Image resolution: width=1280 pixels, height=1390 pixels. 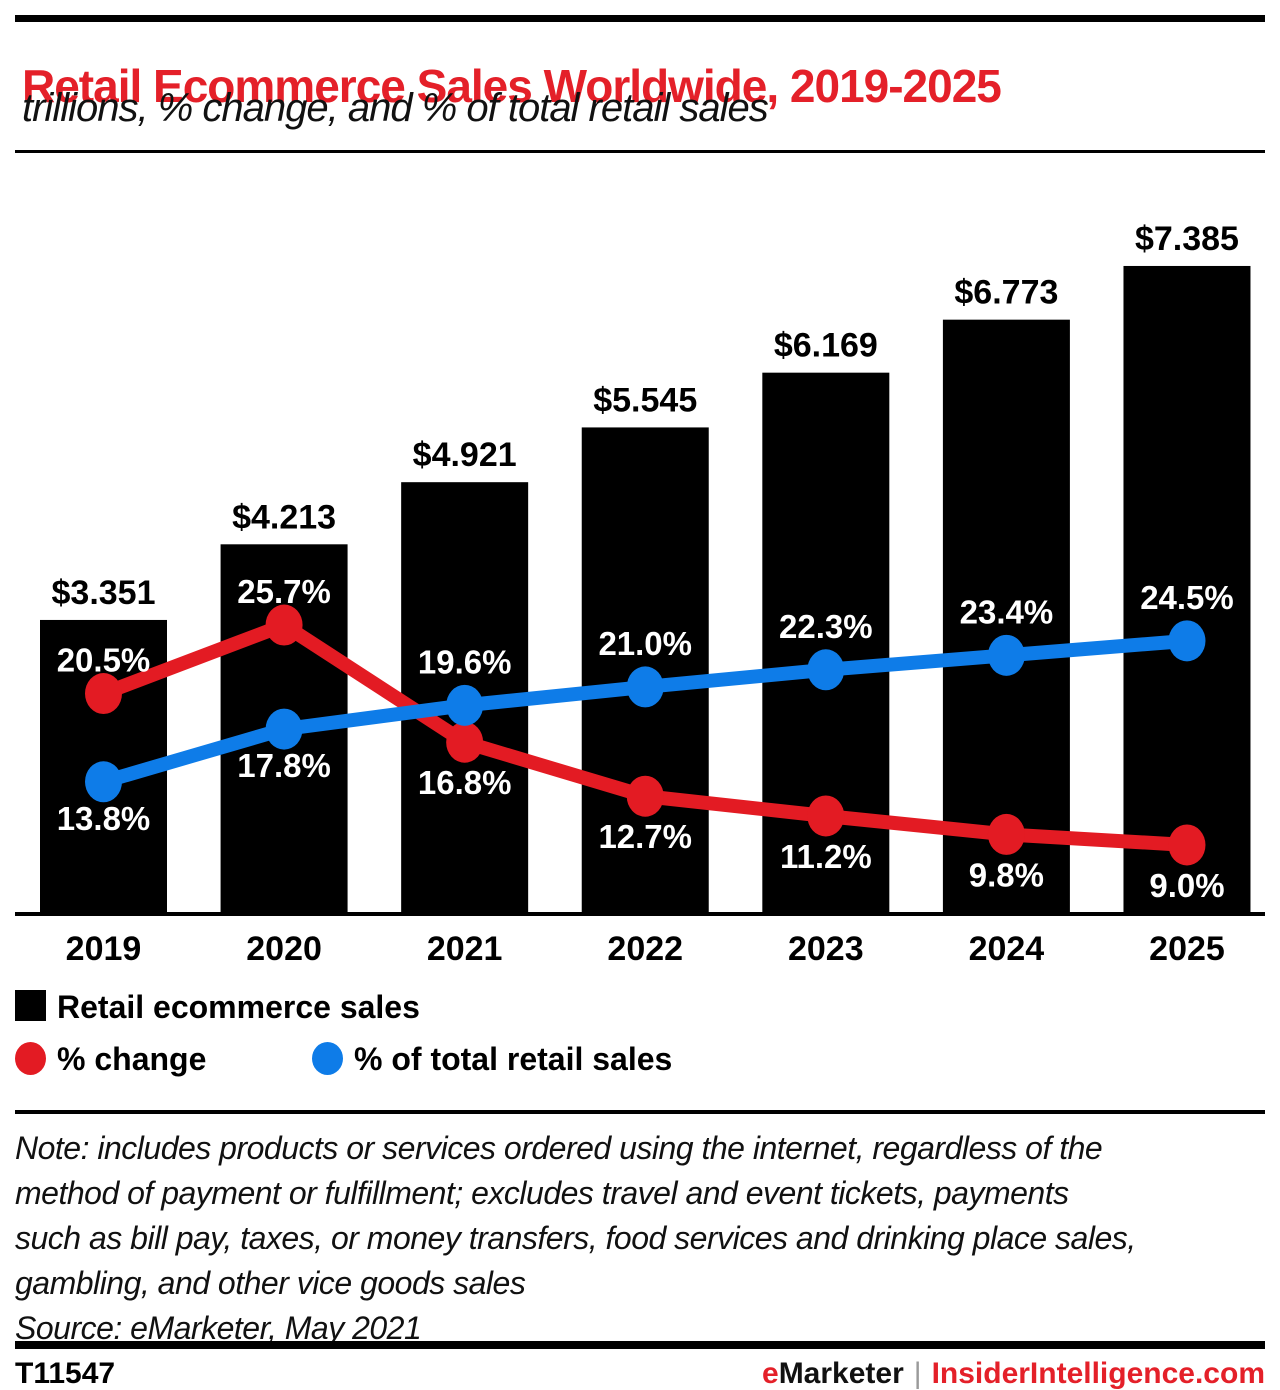 What do you see at coordinates (645, 796) in the screenshot?
I see `pct-change-point-2022` at bounding box center [645, 796].